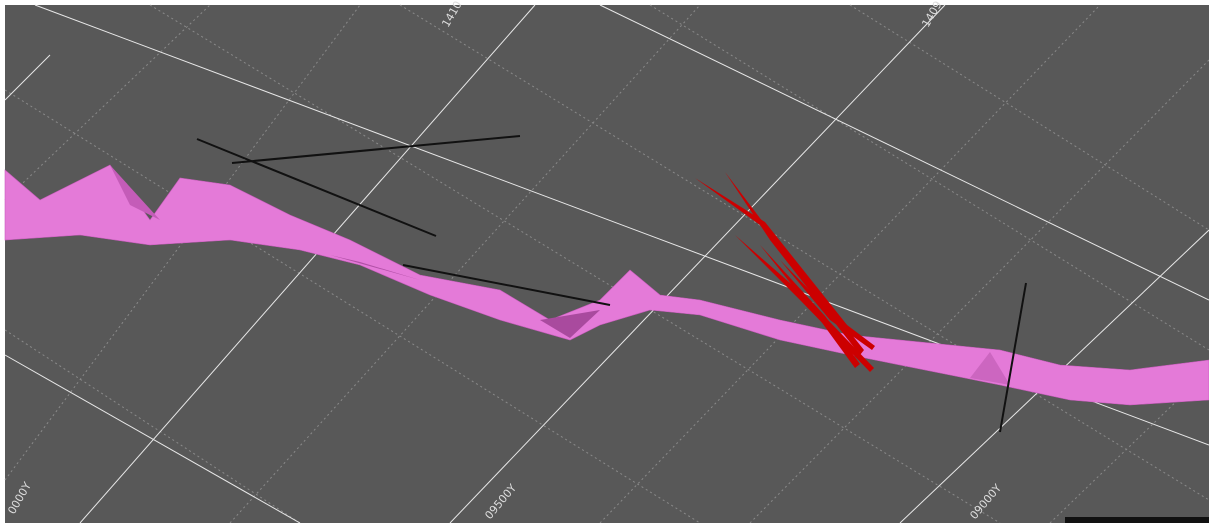 The height and width of the screenshot is (523, 1209). What do you see at coordinates (785, 272) in the screenshot?
I see `red-veins` at bounding box center [785, 272].